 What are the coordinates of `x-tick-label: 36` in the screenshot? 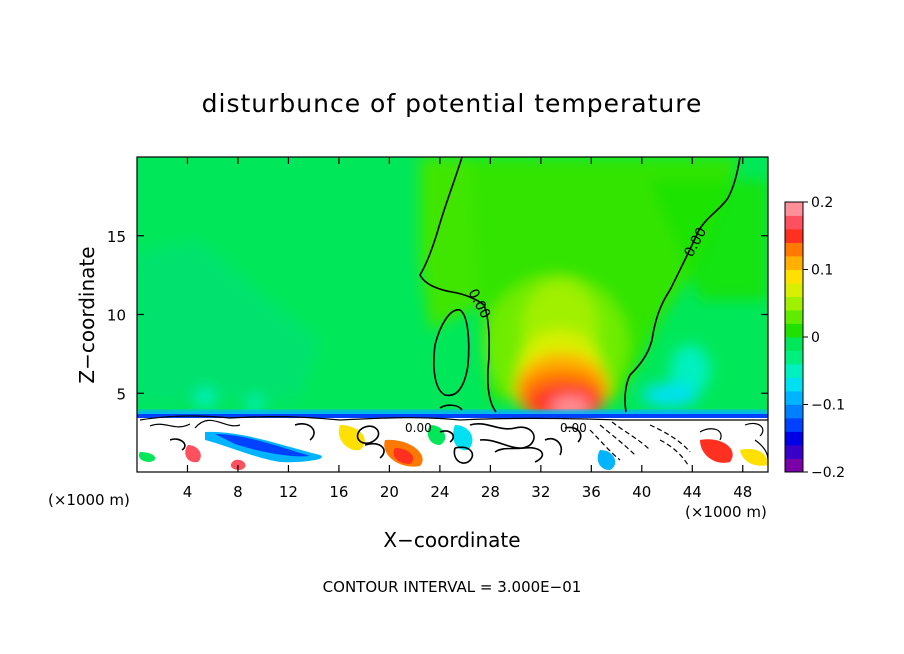 It's located at (591, 492).